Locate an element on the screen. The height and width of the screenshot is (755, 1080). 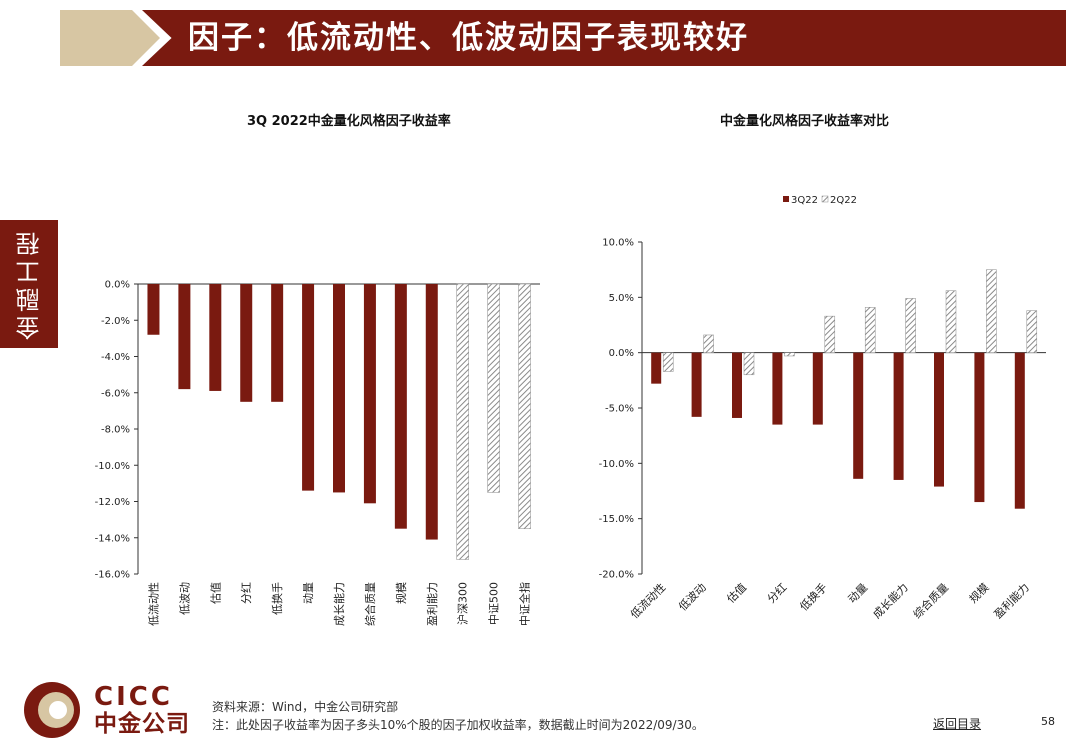
chart2-category-label: 低换手 is located at coordinates (813, 596).